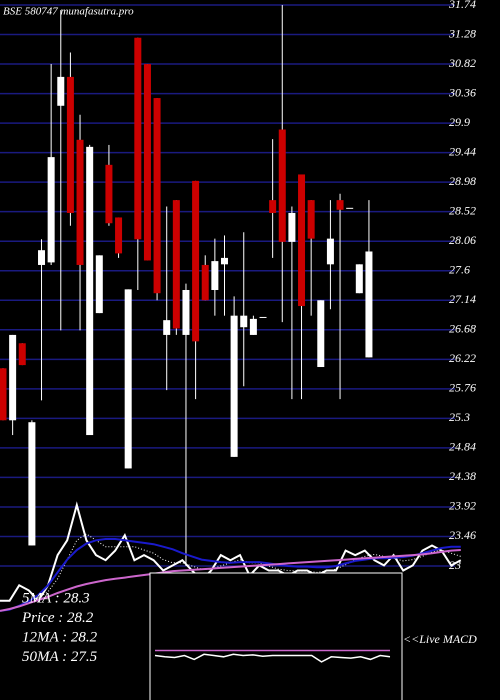 The height and width of the screenshot is (700, 500). Describe the element at coordinates (459, 417) in the screenshot. I see `y-tick-label: 25.3` at that location.